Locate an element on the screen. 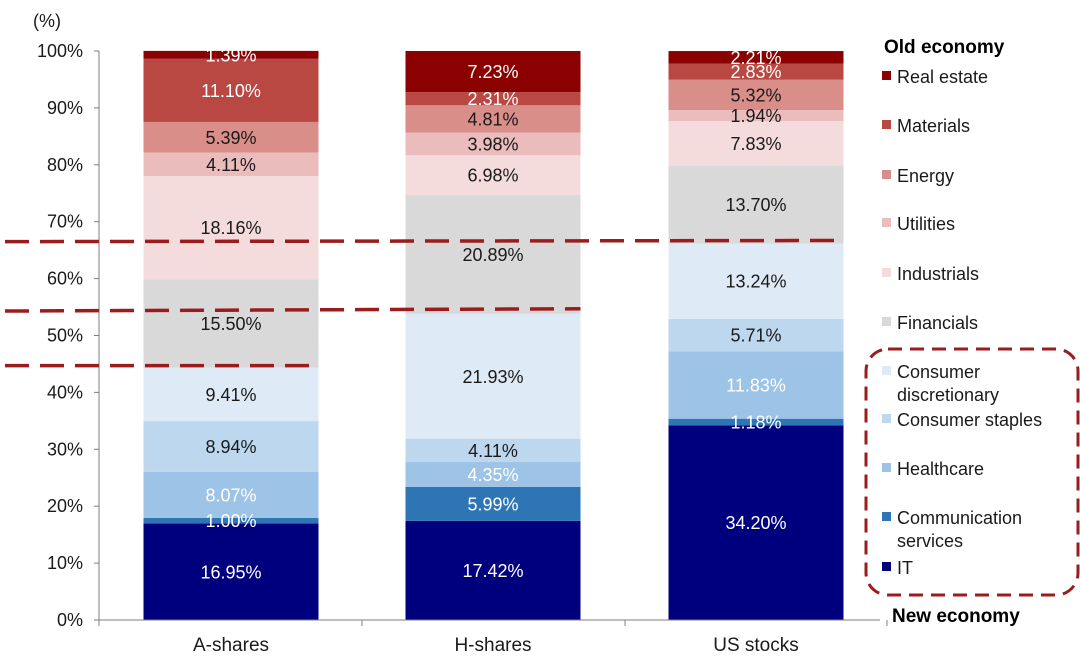 The height and width of the screenshot is (662, 1080). y-tick-label: 80% is located at coordinates (65, 165).